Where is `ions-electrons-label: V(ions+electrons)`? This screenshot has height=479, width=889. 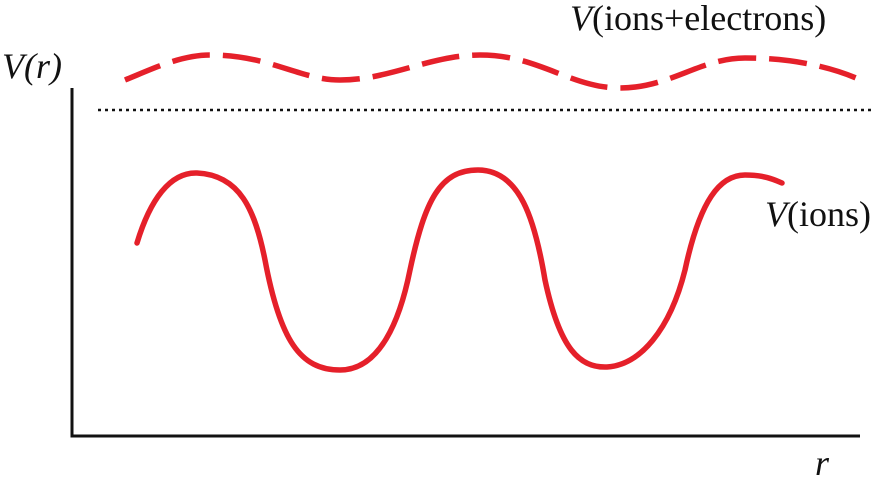 ions-electrons-label: V(ions+electrons) is located at coordinates (698, 19).